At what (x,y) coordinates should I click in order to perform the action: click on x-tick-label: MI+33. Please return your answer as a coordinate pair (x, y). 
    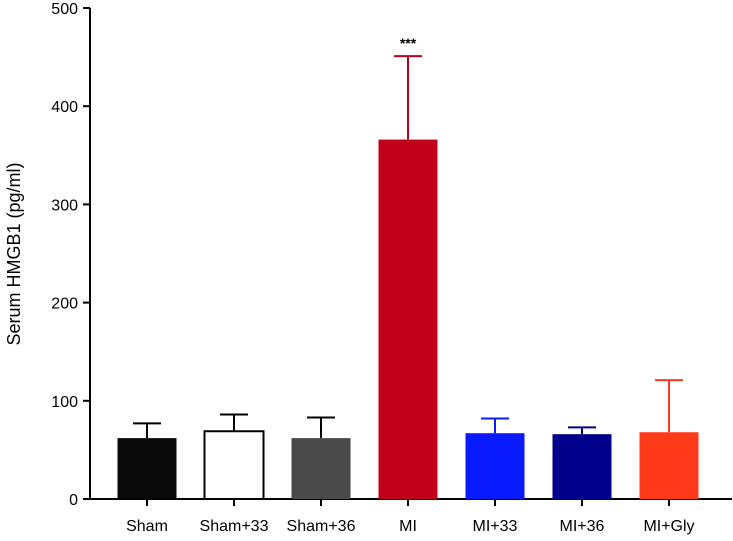
    Looking at the image, I should click on (495, 526).